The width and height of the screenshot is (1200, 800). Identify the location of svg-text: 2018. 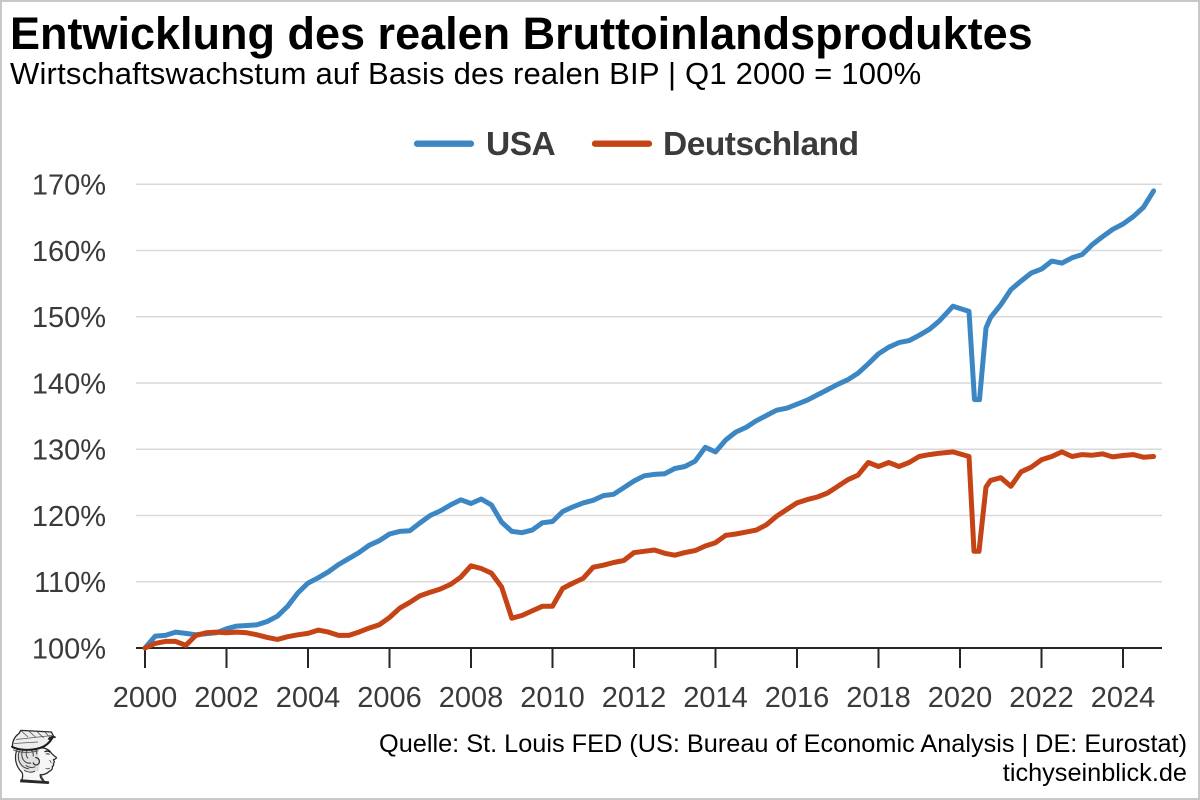
(878, 698).